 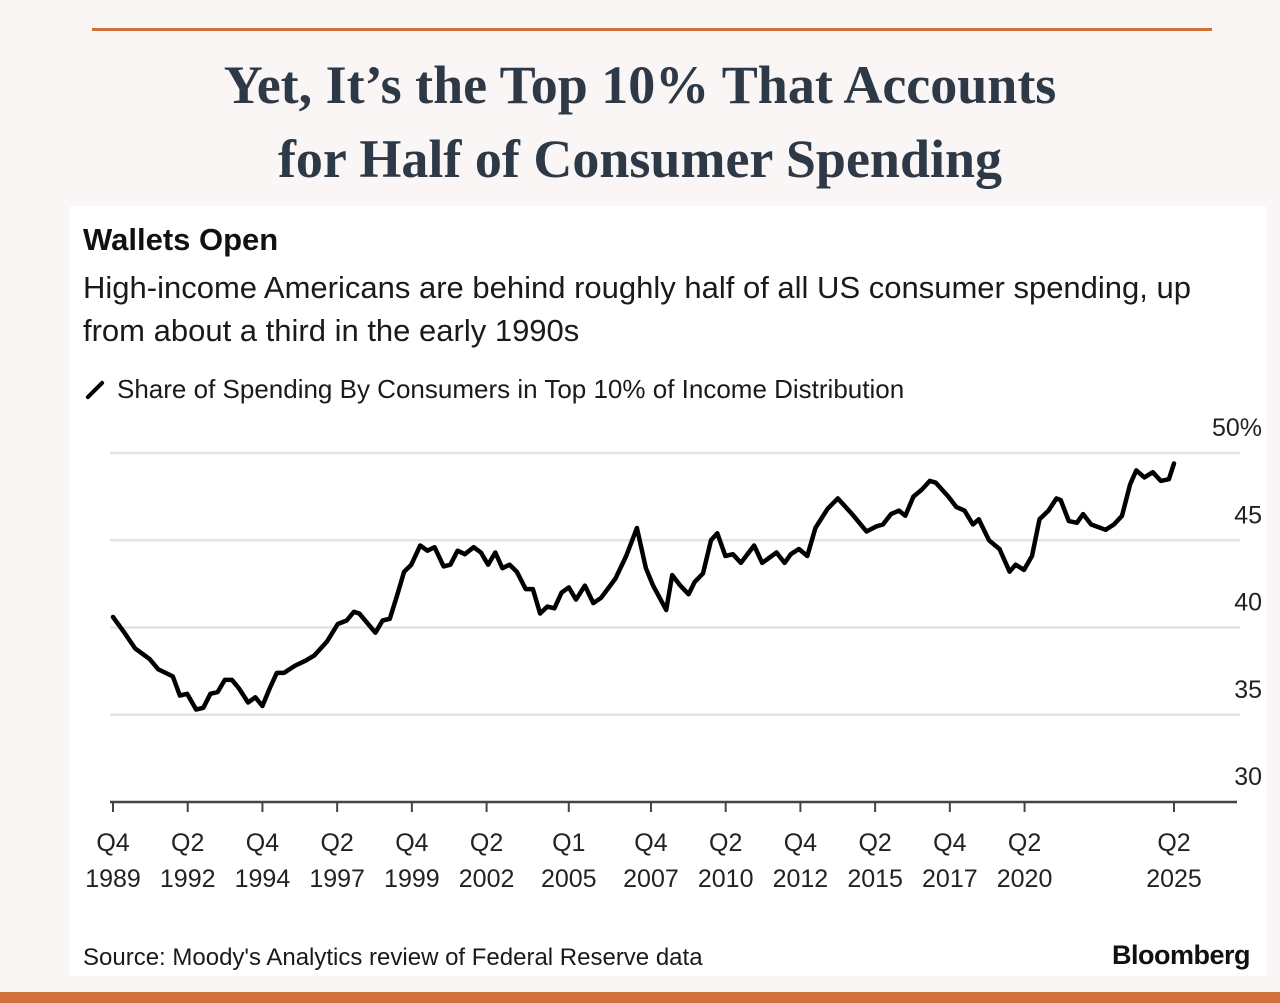 What do you see at coordinates (1181, 955) in the screenshot?
I see `bloomberg-logo: Bloomberg` at bounding box center [1181, 955].